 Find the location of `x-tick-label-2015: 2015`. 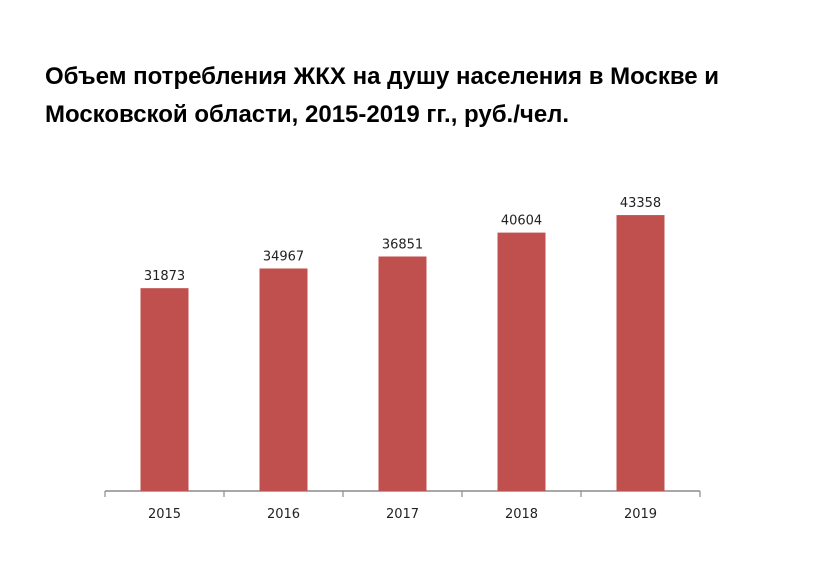

x-tick-label-2015: 2015 is located at coordinates (164, 514).